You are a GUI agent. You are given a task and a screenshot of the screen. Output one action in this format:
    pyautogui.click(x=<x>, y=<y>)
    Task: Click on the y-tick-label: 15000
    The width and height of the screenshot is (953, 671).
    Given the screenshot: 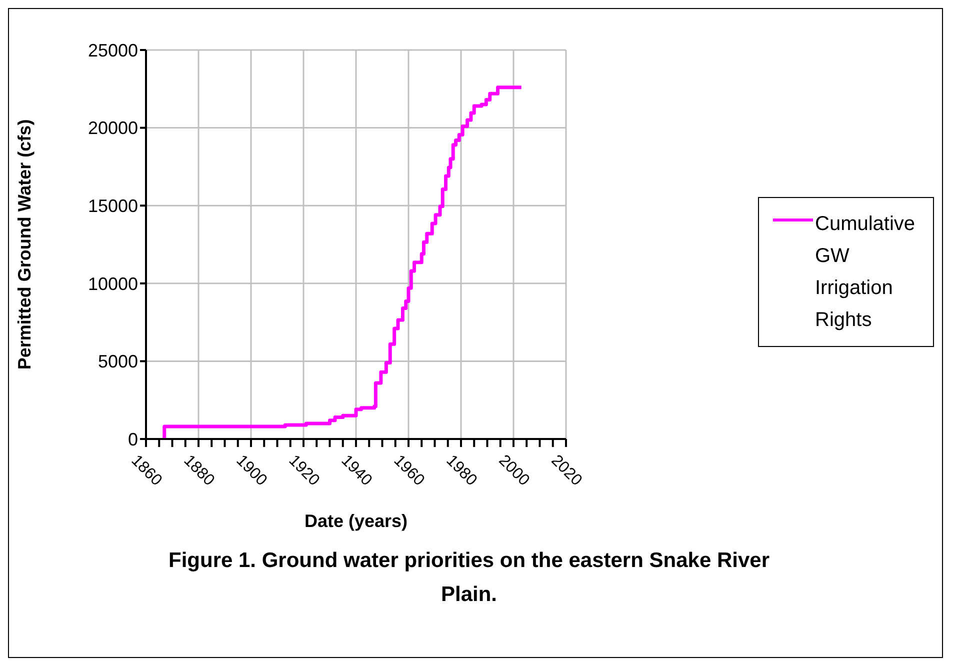 What is the action you would take?
    pyautogui.click(x=113, y=206)
    